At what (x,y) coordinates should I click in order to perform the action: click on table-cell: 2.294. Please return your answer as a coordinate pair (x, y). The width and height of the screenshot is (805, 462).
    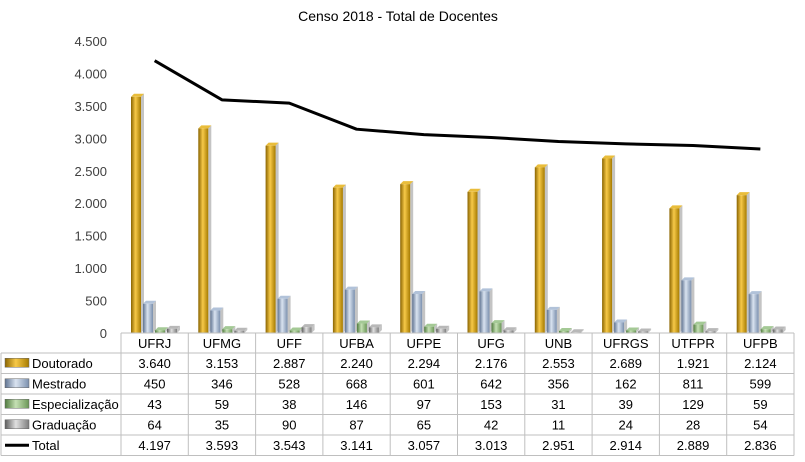
    Looking at the image, I should click on (424, 363).